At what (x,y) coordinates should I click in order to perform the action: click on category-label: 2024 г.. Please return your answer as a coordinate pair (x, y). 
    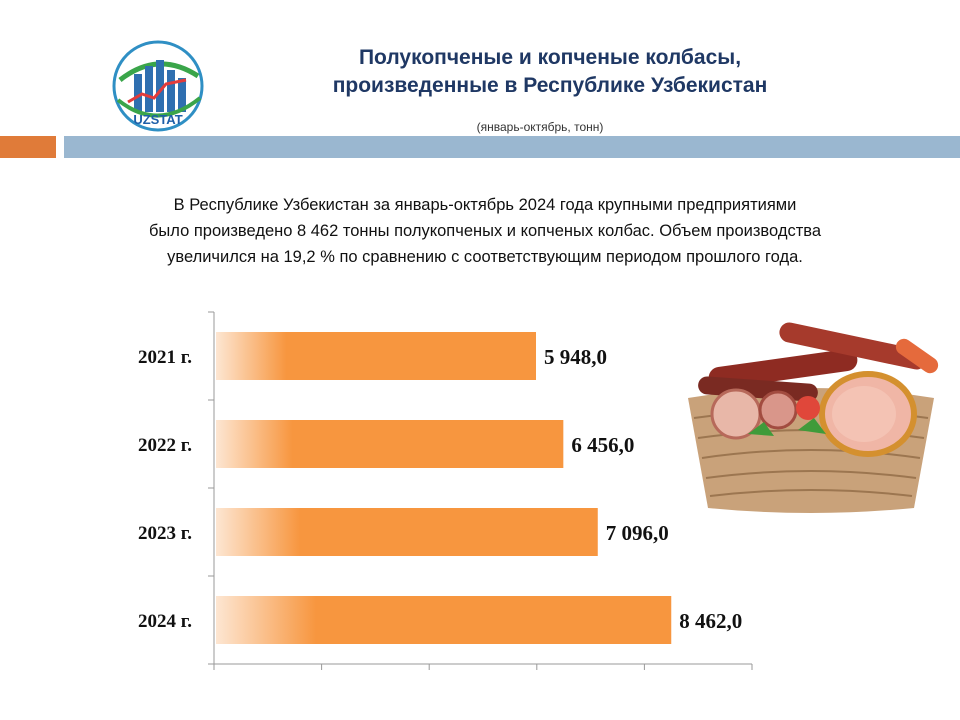
    Looking at the image, I should click on (165, 621).